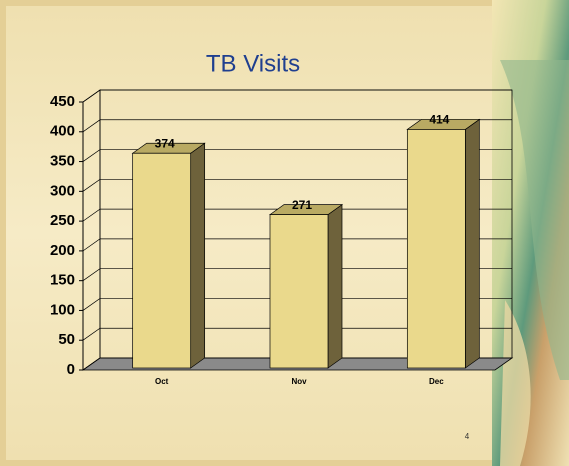 The height and width of the screenshot is (466, 569). What do you see at coordinates (62, 280) in the screenshot?
I see `y-tick-label: 150` at bounding box center [62, 280].